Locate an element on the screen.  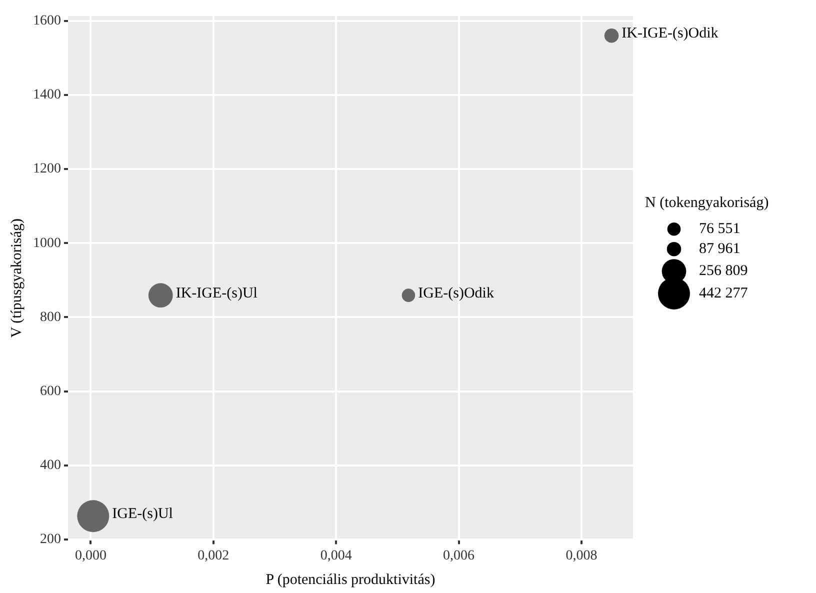
y-tick-label: 200 is located at coordinates (50, 540).